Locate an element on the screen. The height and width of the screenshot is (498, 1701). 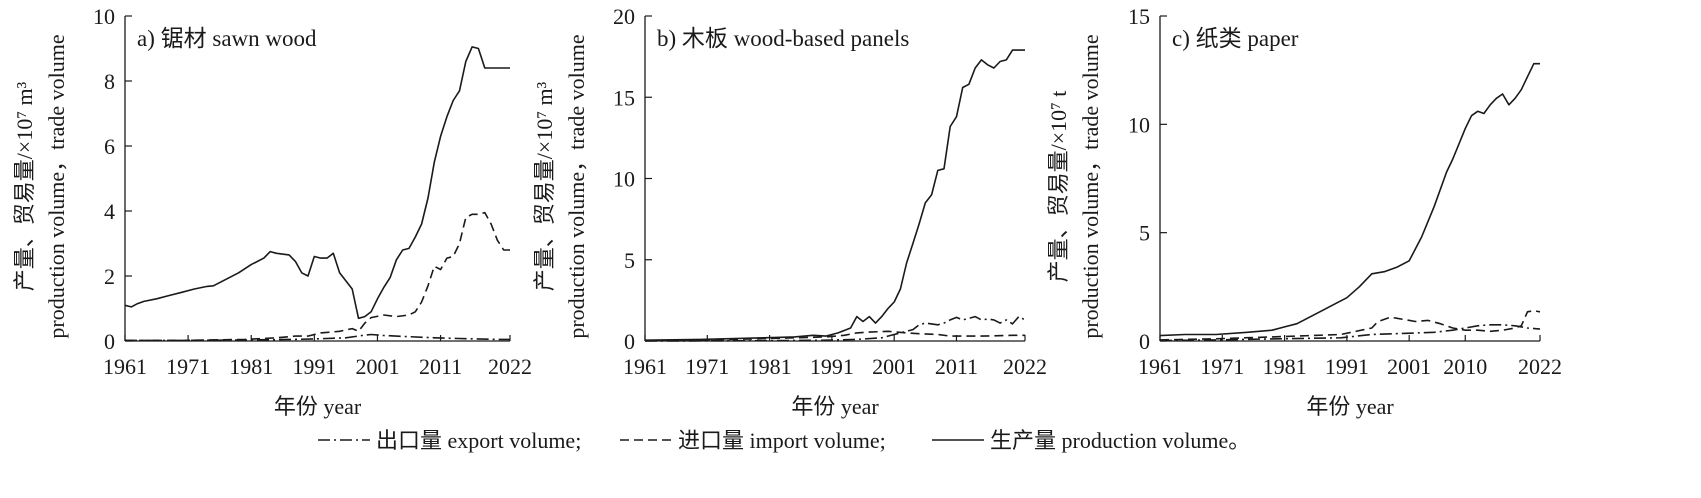
legend-label: 生产量 production volume。 is located at coordinates (1120, 440).